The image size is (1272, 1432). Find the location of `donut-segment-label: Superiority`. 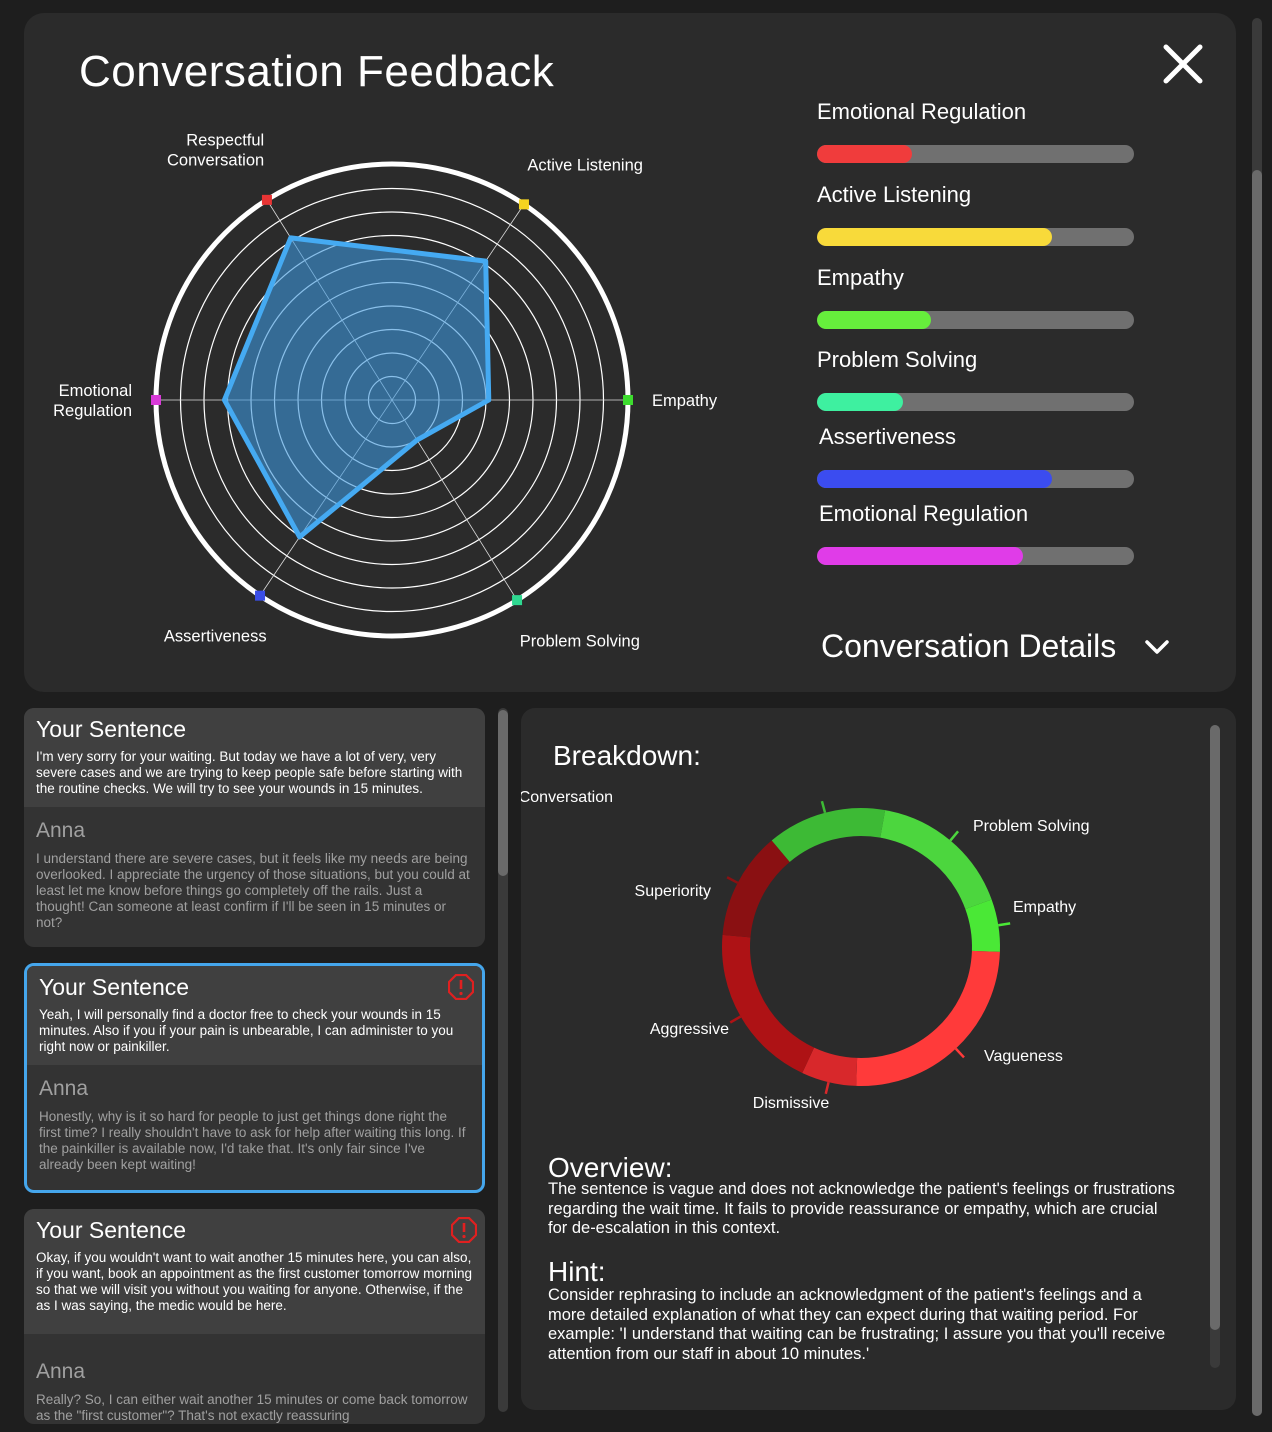

donut-segment-label: Superiority is located at coordinates (673, 891).